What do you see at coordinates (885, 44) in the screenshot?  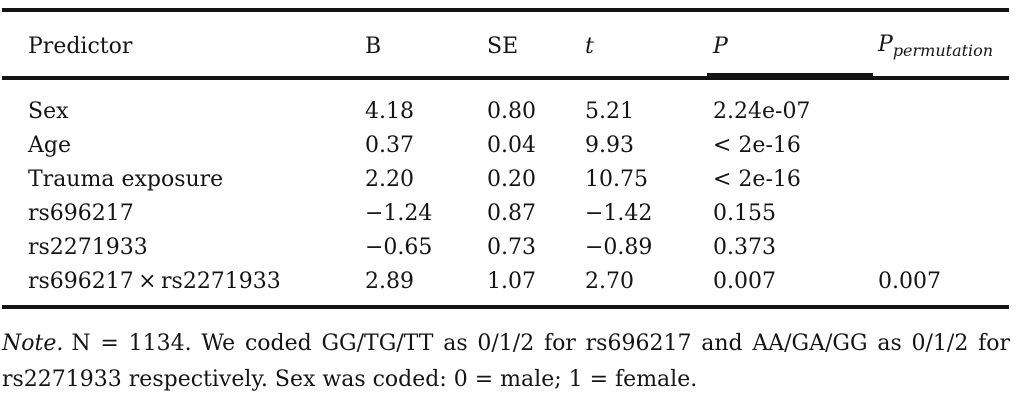 I see `header-p-permutation-base: P` at bounding box center [885, 44].